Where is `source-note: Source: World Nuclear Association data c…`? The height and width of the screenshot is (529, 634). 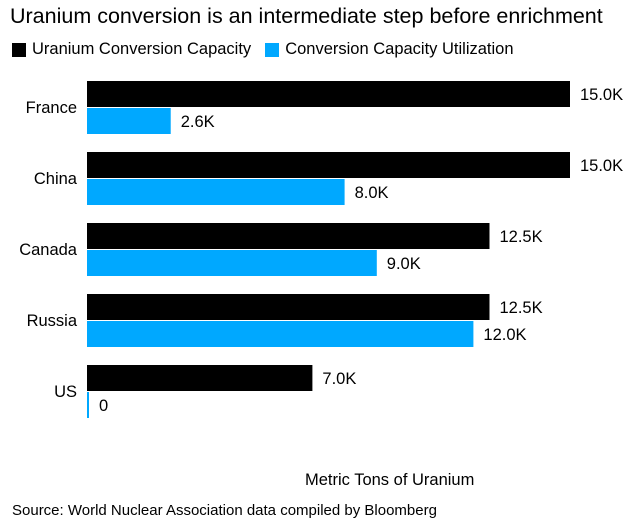
source-note: Source: World Nuclear Association data c… is located at coordinates (224, 510).